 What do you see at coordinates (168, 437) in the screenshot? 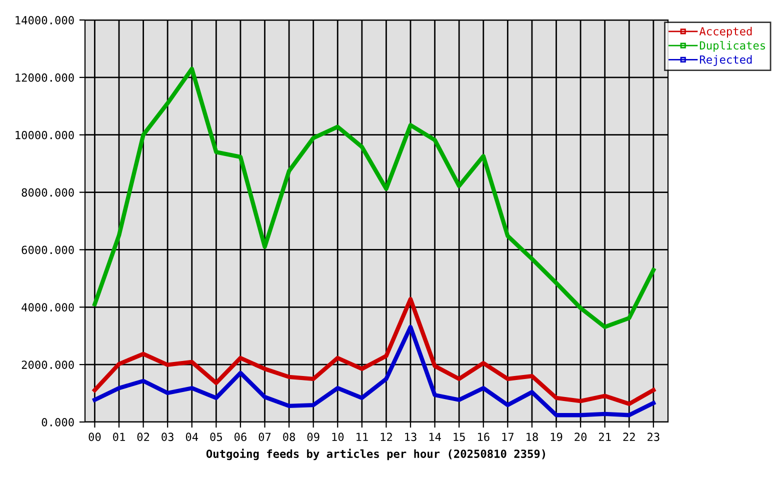
I see `x-tick-label: 03` at bounding box center [168, 437].